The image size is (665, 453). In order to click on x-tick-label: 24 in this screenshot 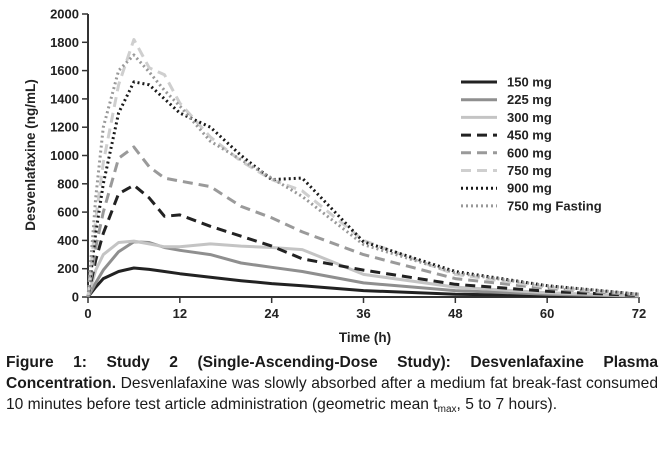, I will do `click(271, 313)`.